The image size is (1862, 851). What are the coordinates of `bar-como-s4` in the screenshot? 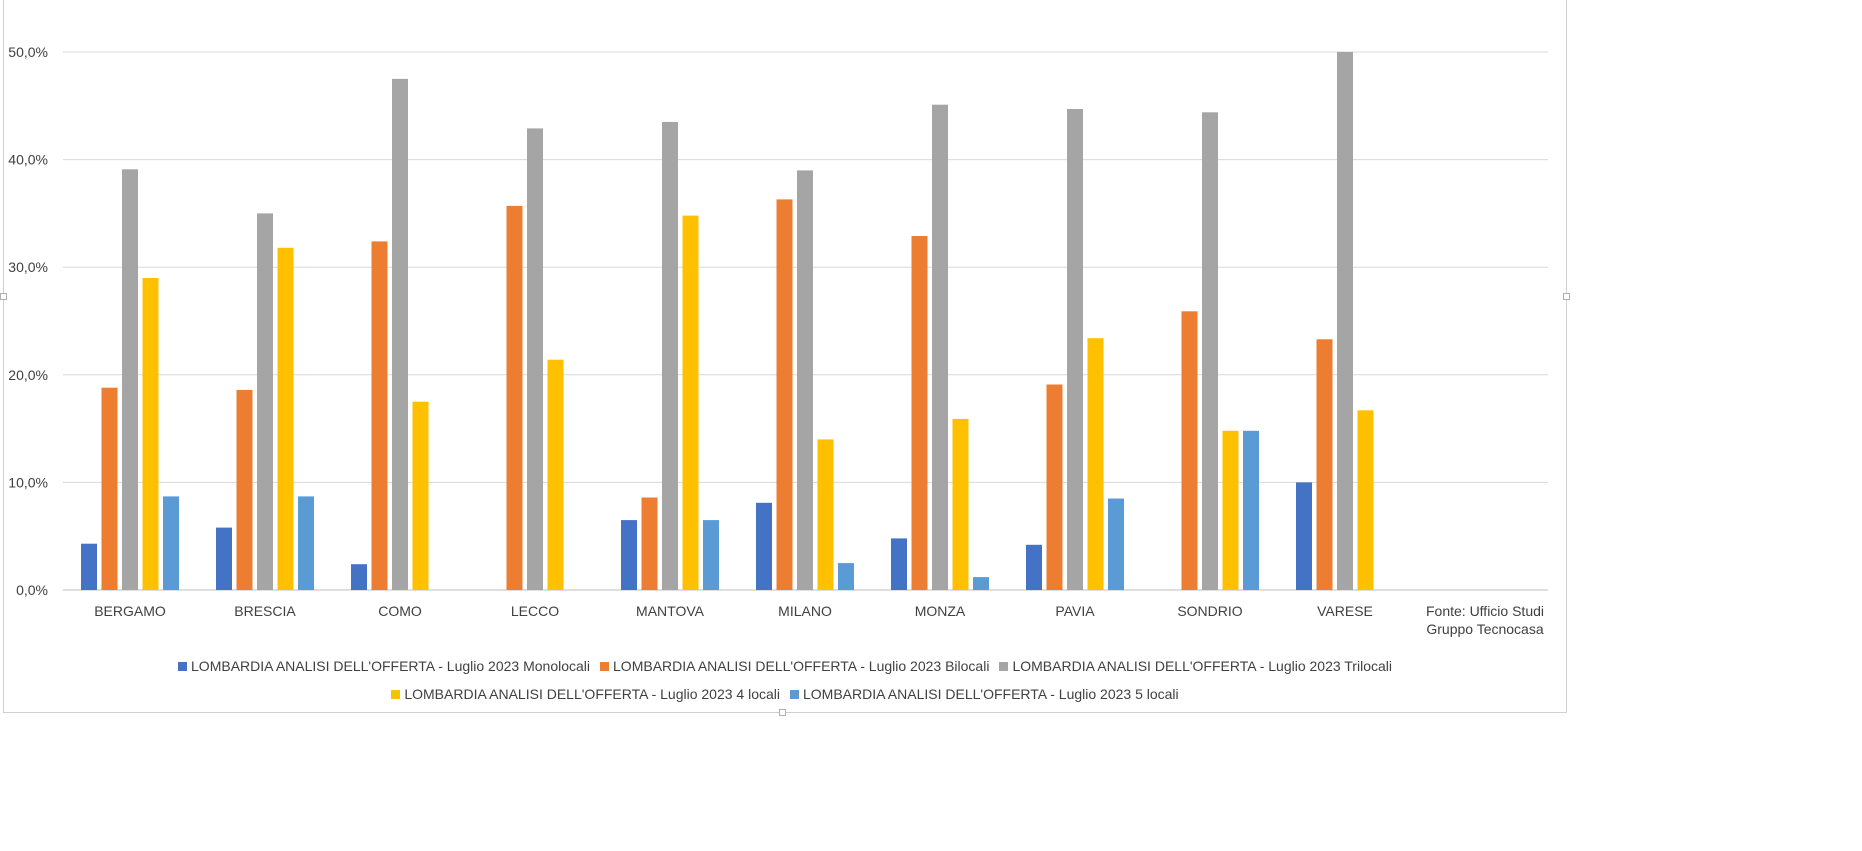 It's located at (420, 495).